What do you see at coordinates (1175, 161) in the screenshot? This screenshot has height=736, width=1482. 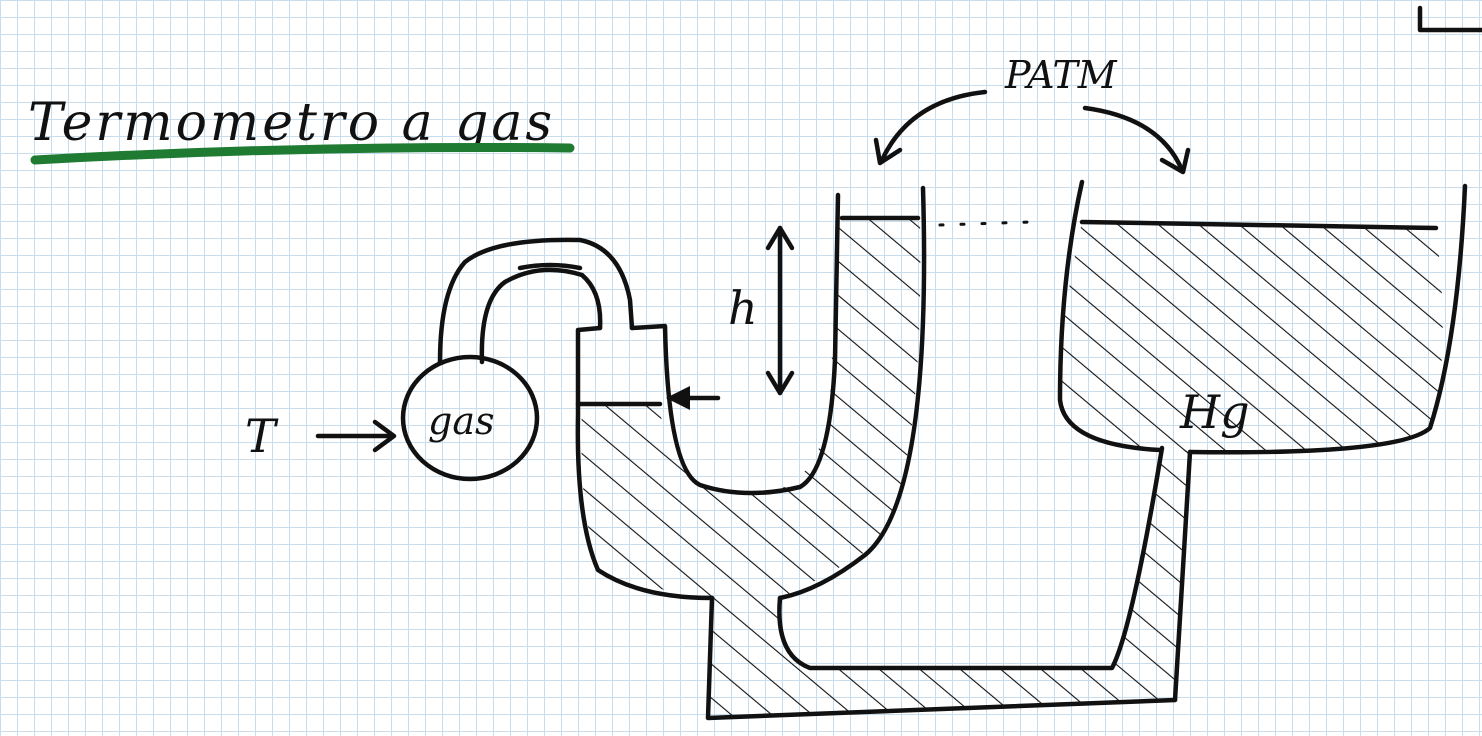 I see `patm-arrowhead-right` at bounding box center [1175, 161].